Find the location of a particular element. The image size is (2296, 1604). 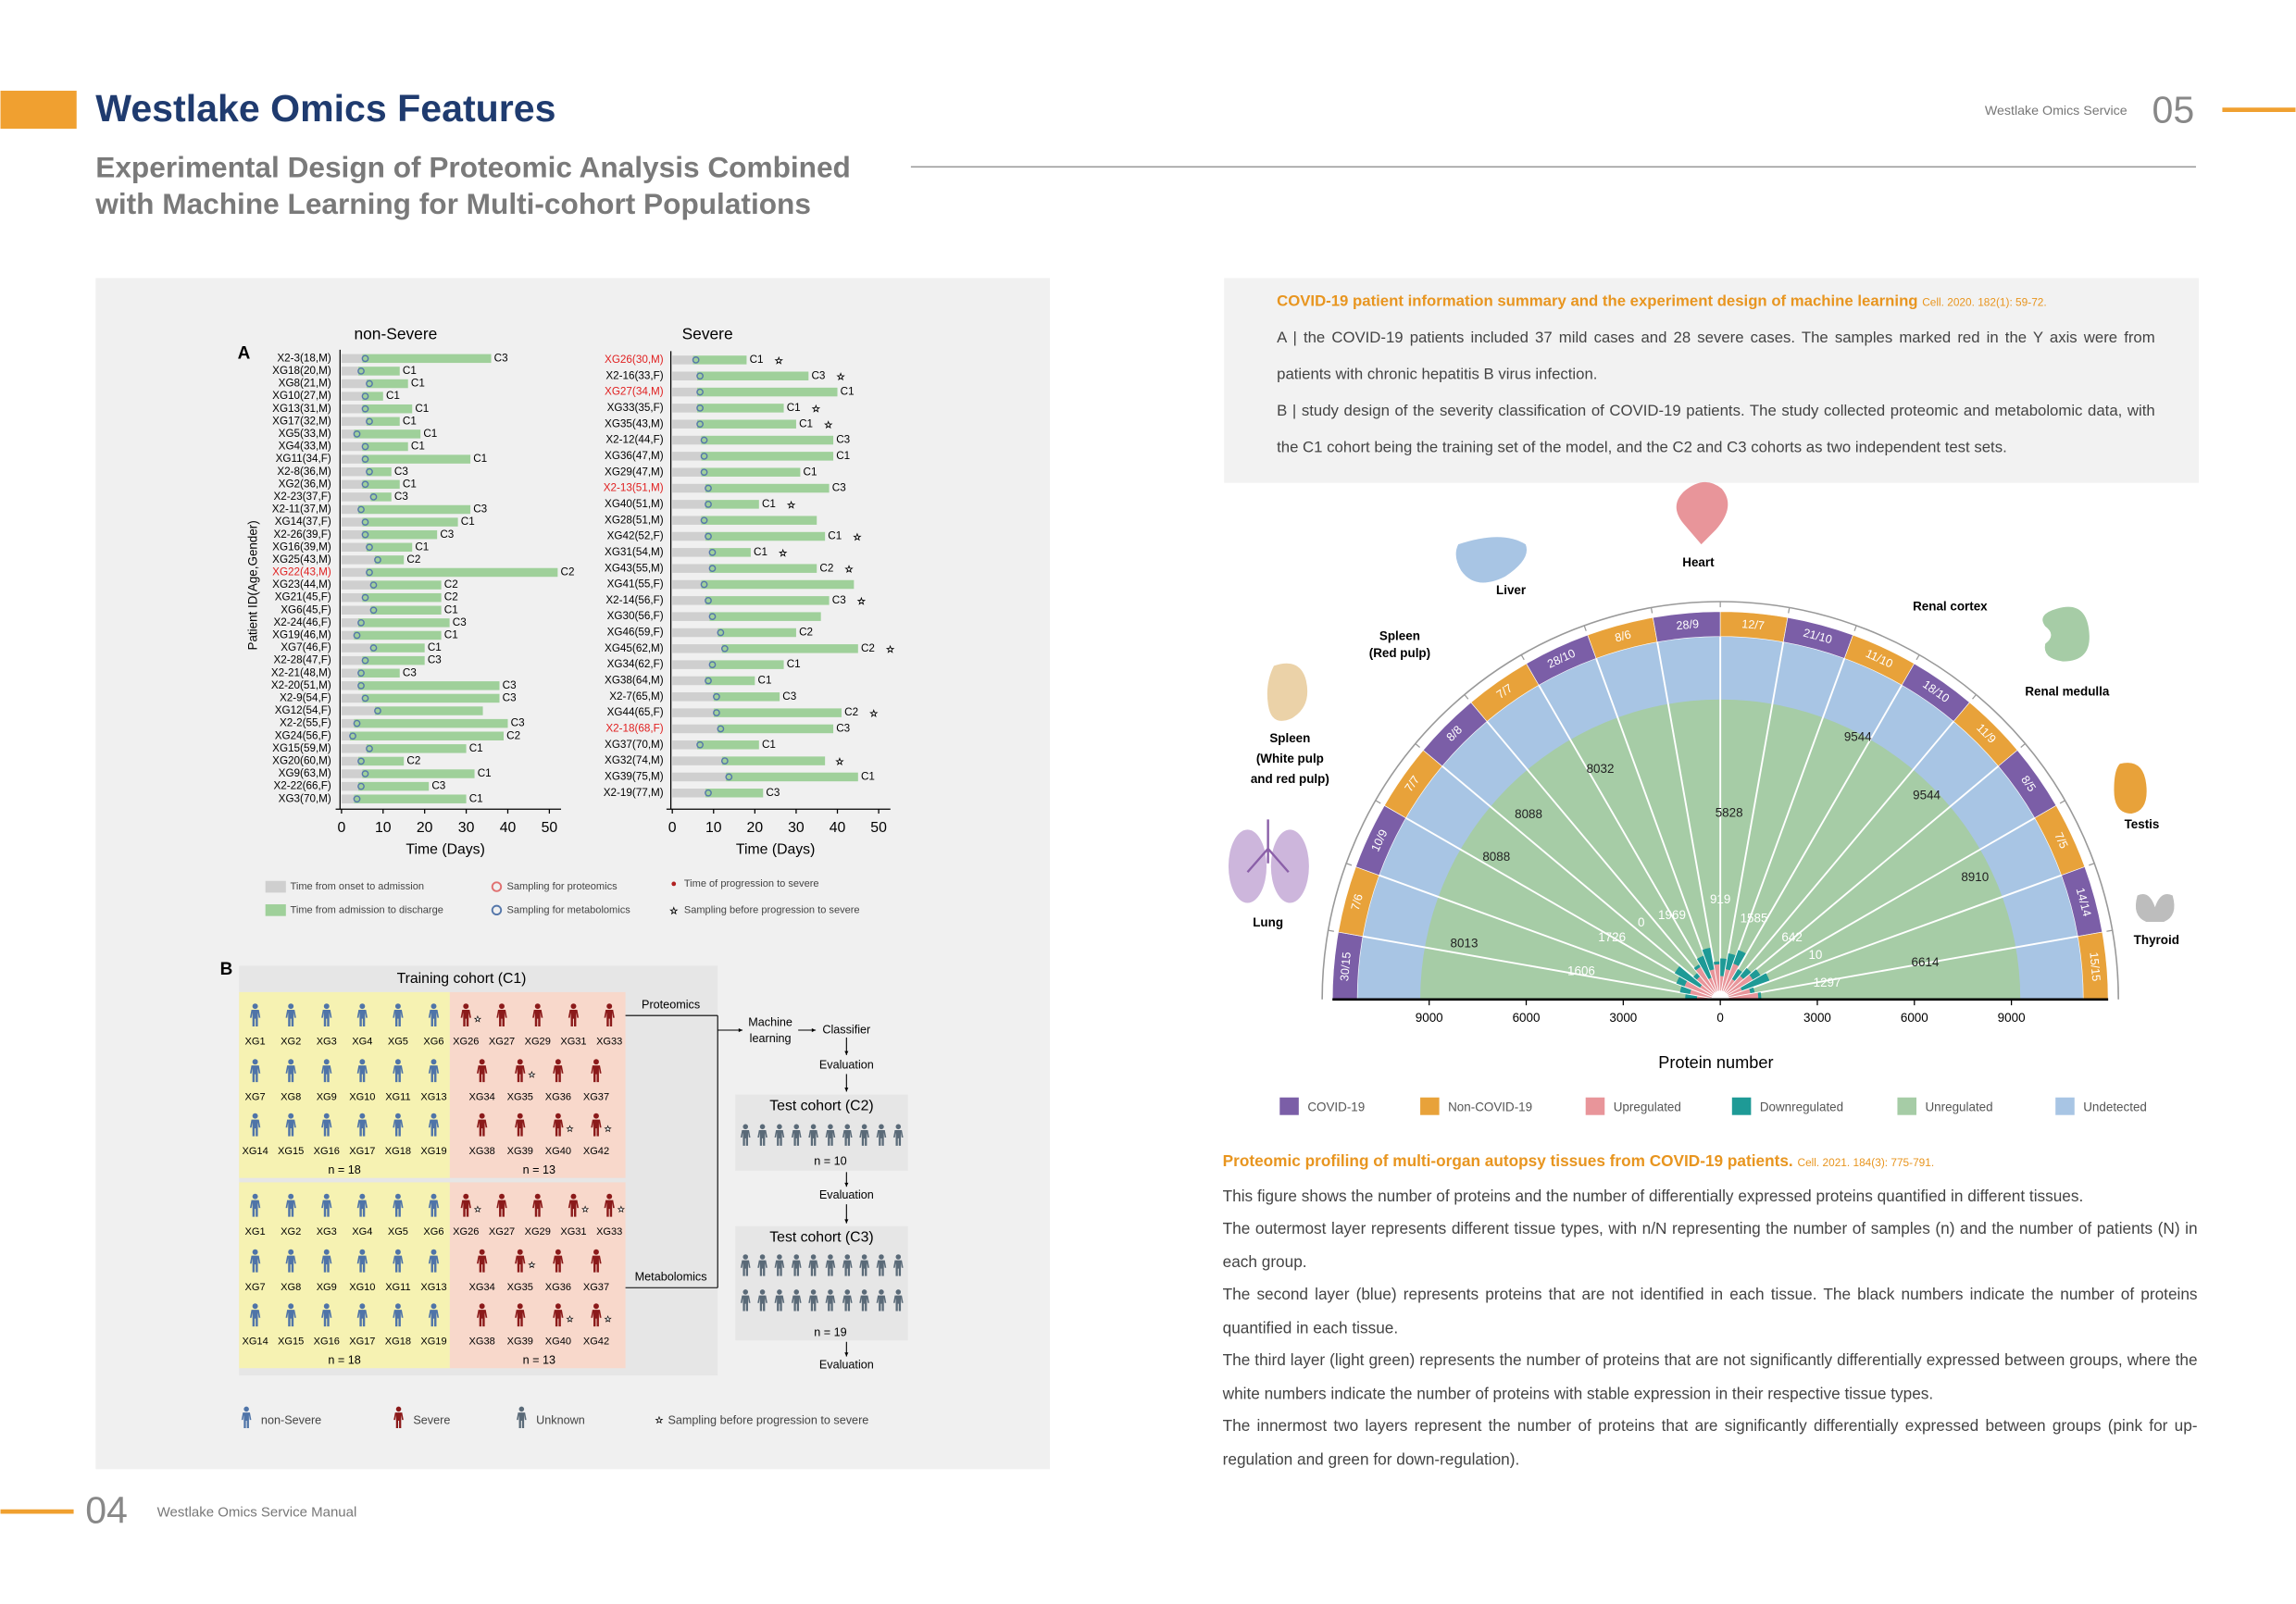

patient-id: XG35(43,M) is located at coordinates (634, 423).